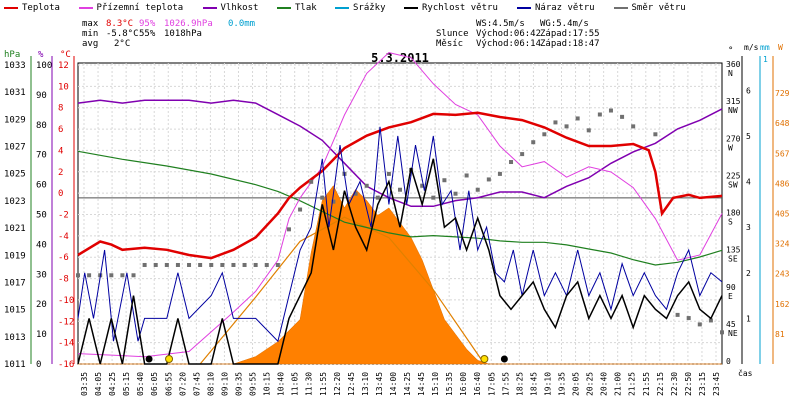  Describe the element at coordinates (183, 34) in the screenshot. I see `stats-min-press: 1018hPa` at that location.